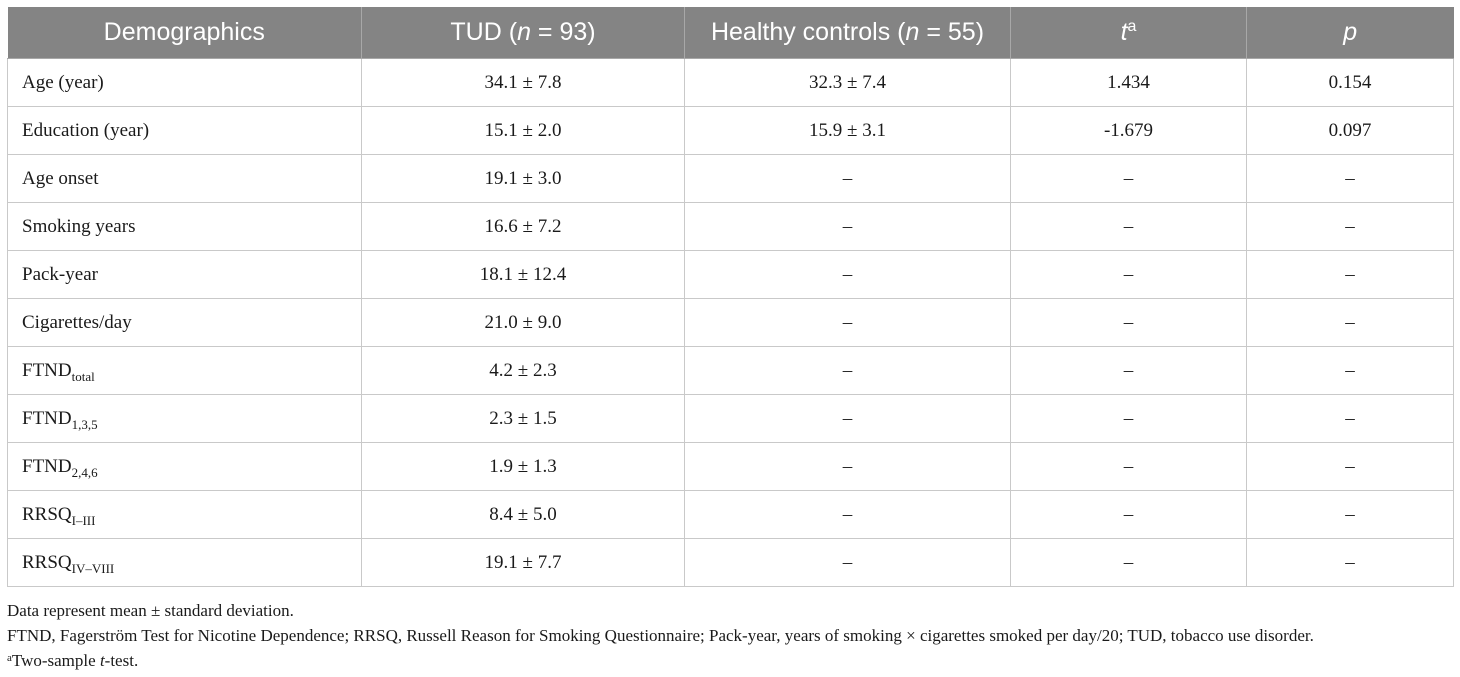 The height and width of the screenshot is (677, 1460). I want to click on cell-t-value: -1.679, so click(1128, 130).